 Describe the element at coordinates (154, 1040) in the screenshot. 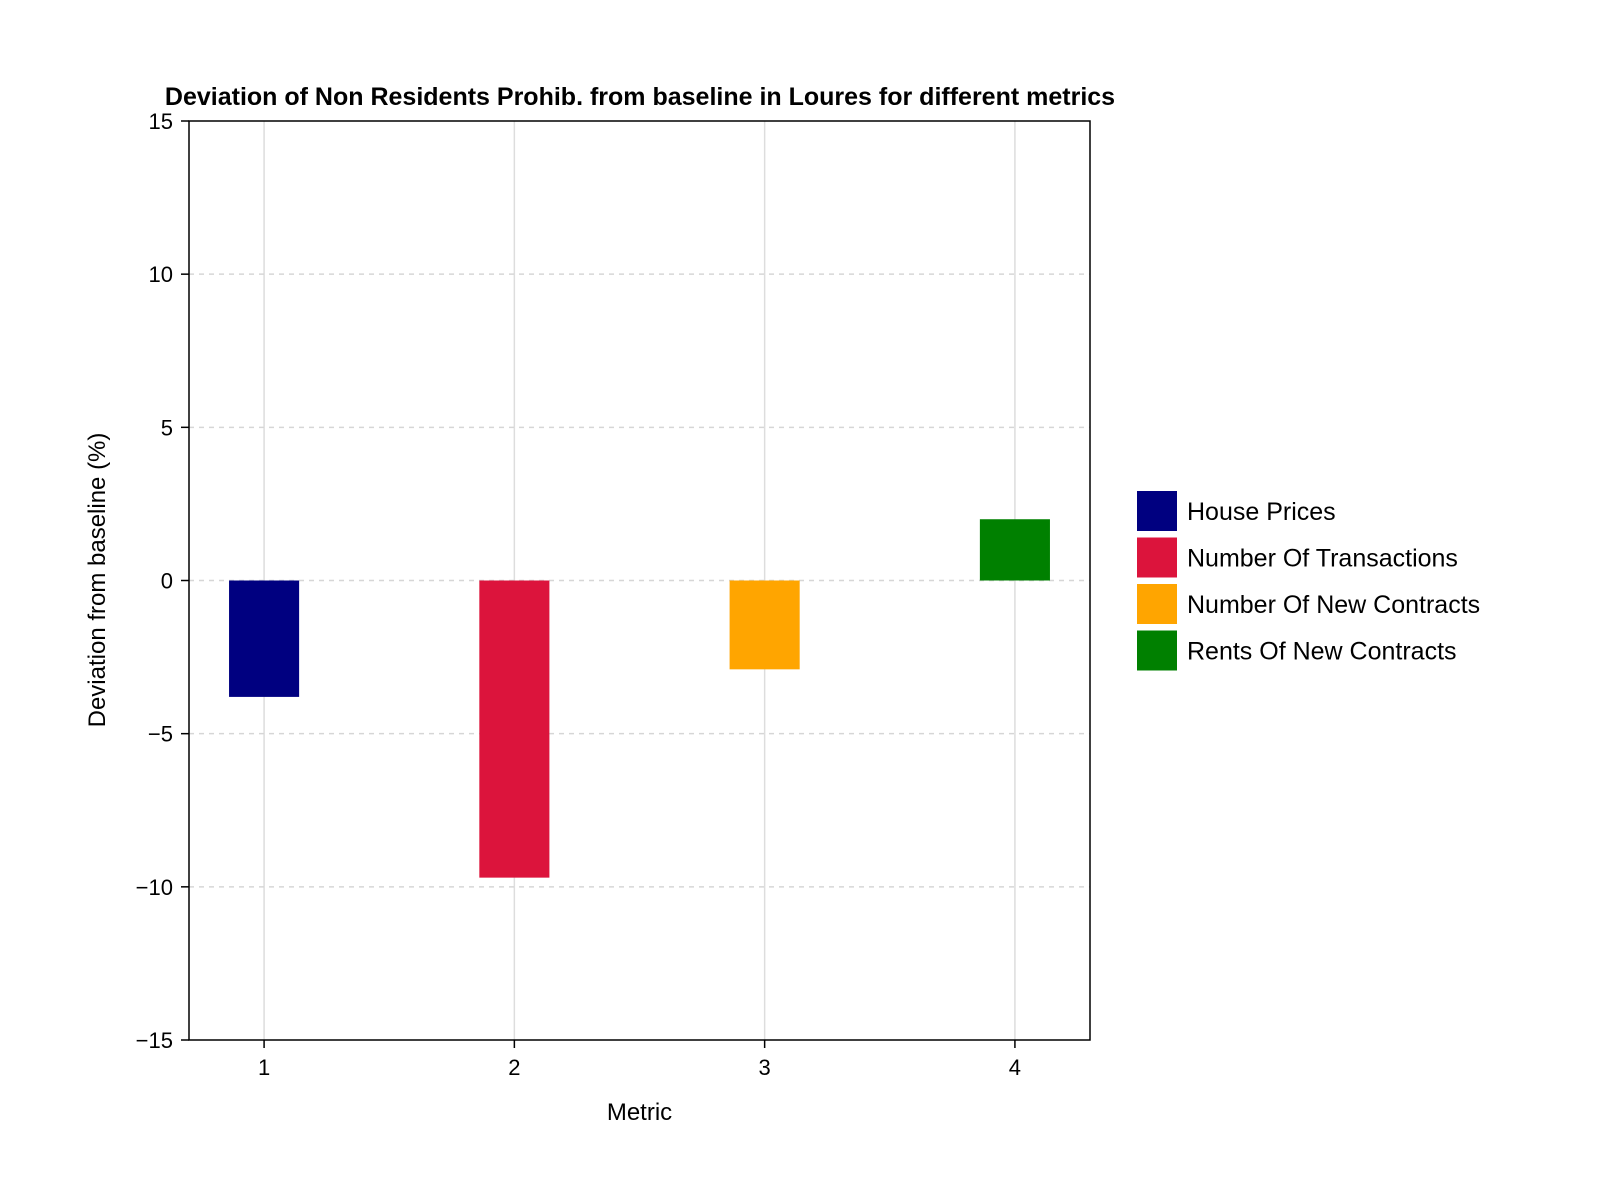

I see `y-tick-label: −15` at that location.